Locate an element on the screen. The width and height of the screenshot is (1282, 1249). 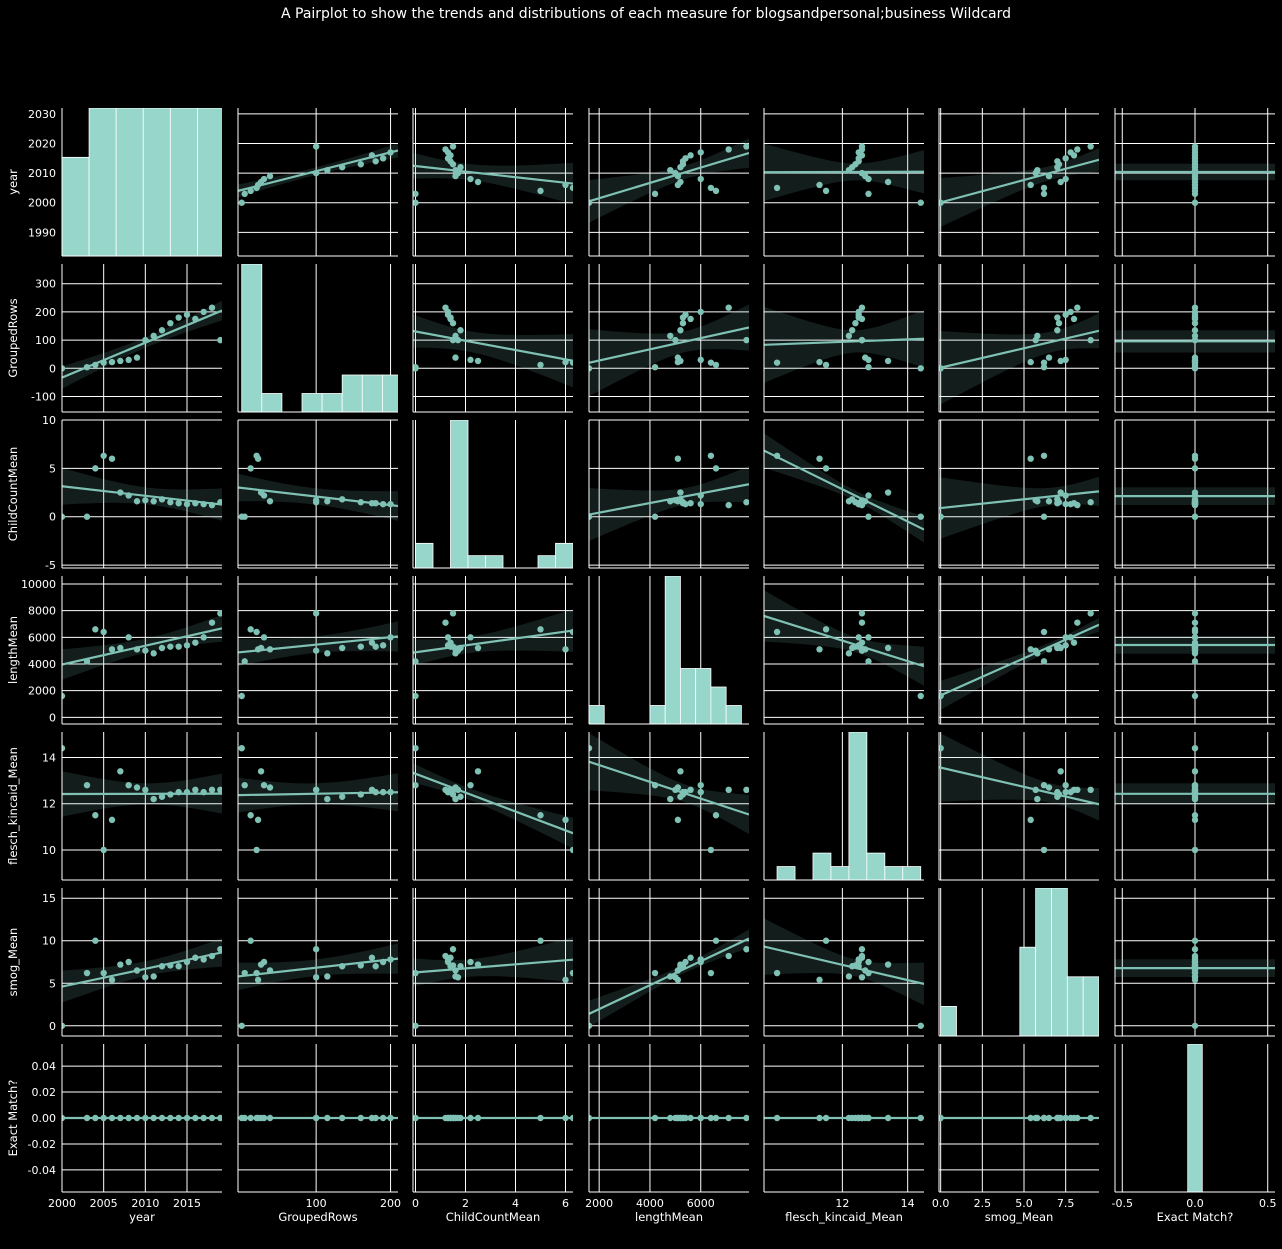
y-tick-label: 15 is located at coordinates (49, 898).